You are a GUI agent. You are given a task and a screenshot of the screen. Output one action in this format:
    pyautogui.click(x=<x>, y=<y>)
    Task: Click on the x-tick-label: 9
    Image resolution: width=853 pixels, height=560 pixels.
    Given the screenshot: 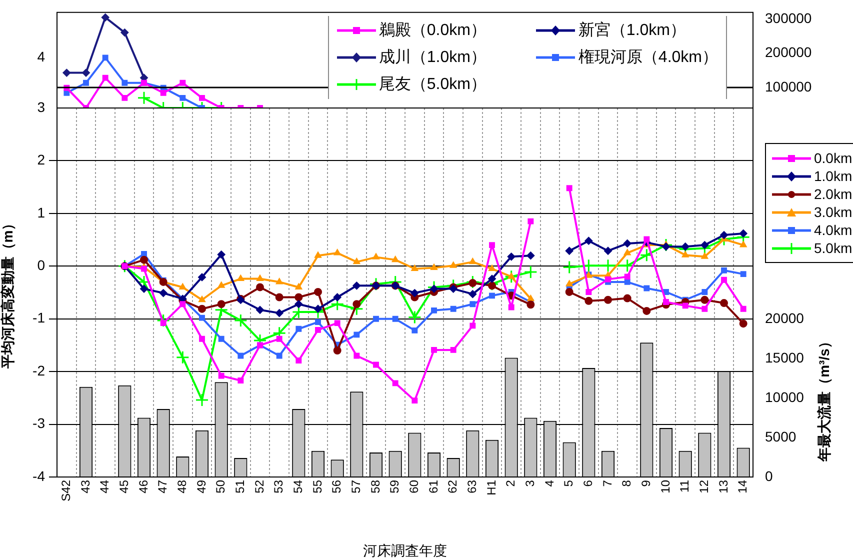 What is the action you would take?
    pyautogui.click(x=645, y=483)
    